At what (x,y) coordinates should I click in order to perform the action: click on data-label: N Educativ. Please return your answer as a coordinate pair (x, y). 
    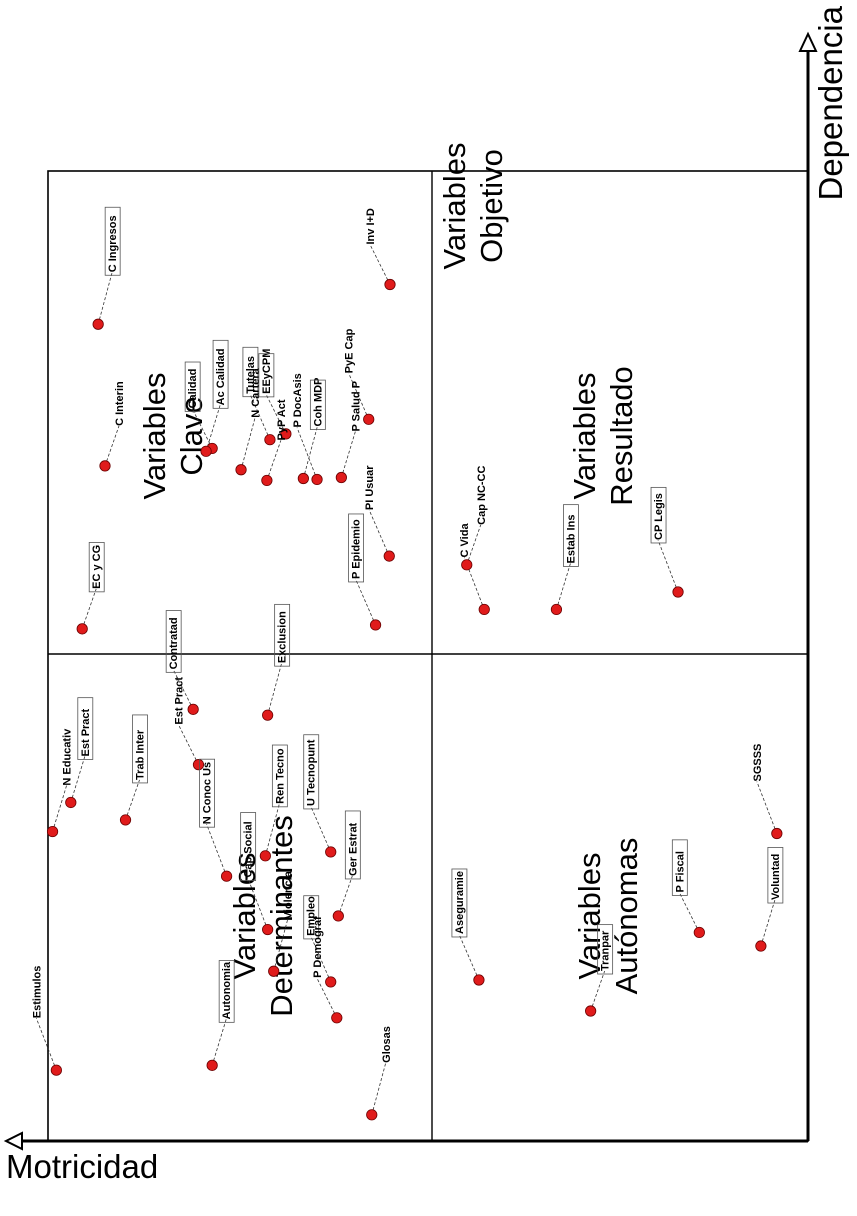
    Looking at the image, I should click on (68, 757).